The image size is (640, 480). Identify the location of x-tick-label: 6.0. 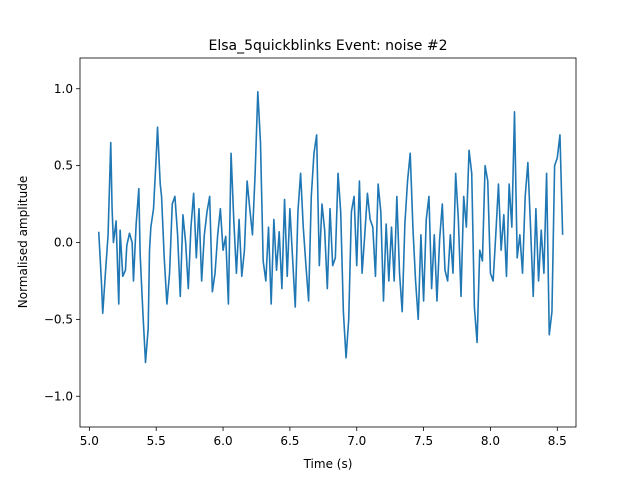
(223, 441).